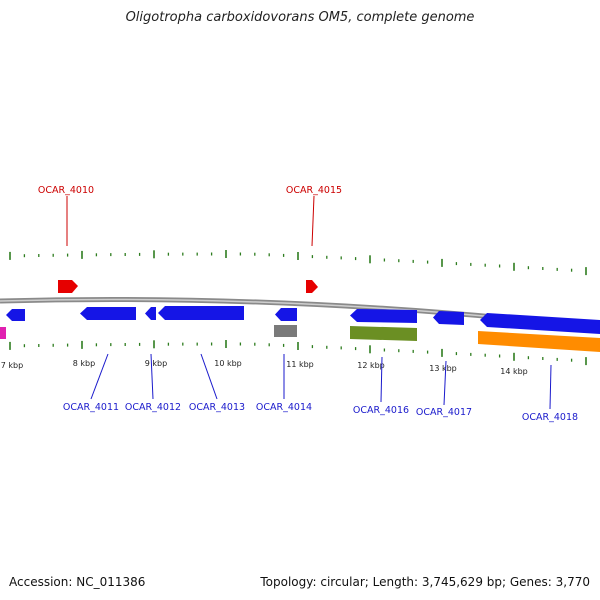 The image size is (600, 600). Describe the element at coordinates (383, 316) in the screenshot. I see `gene-ocar-4016-arrow` at that location.